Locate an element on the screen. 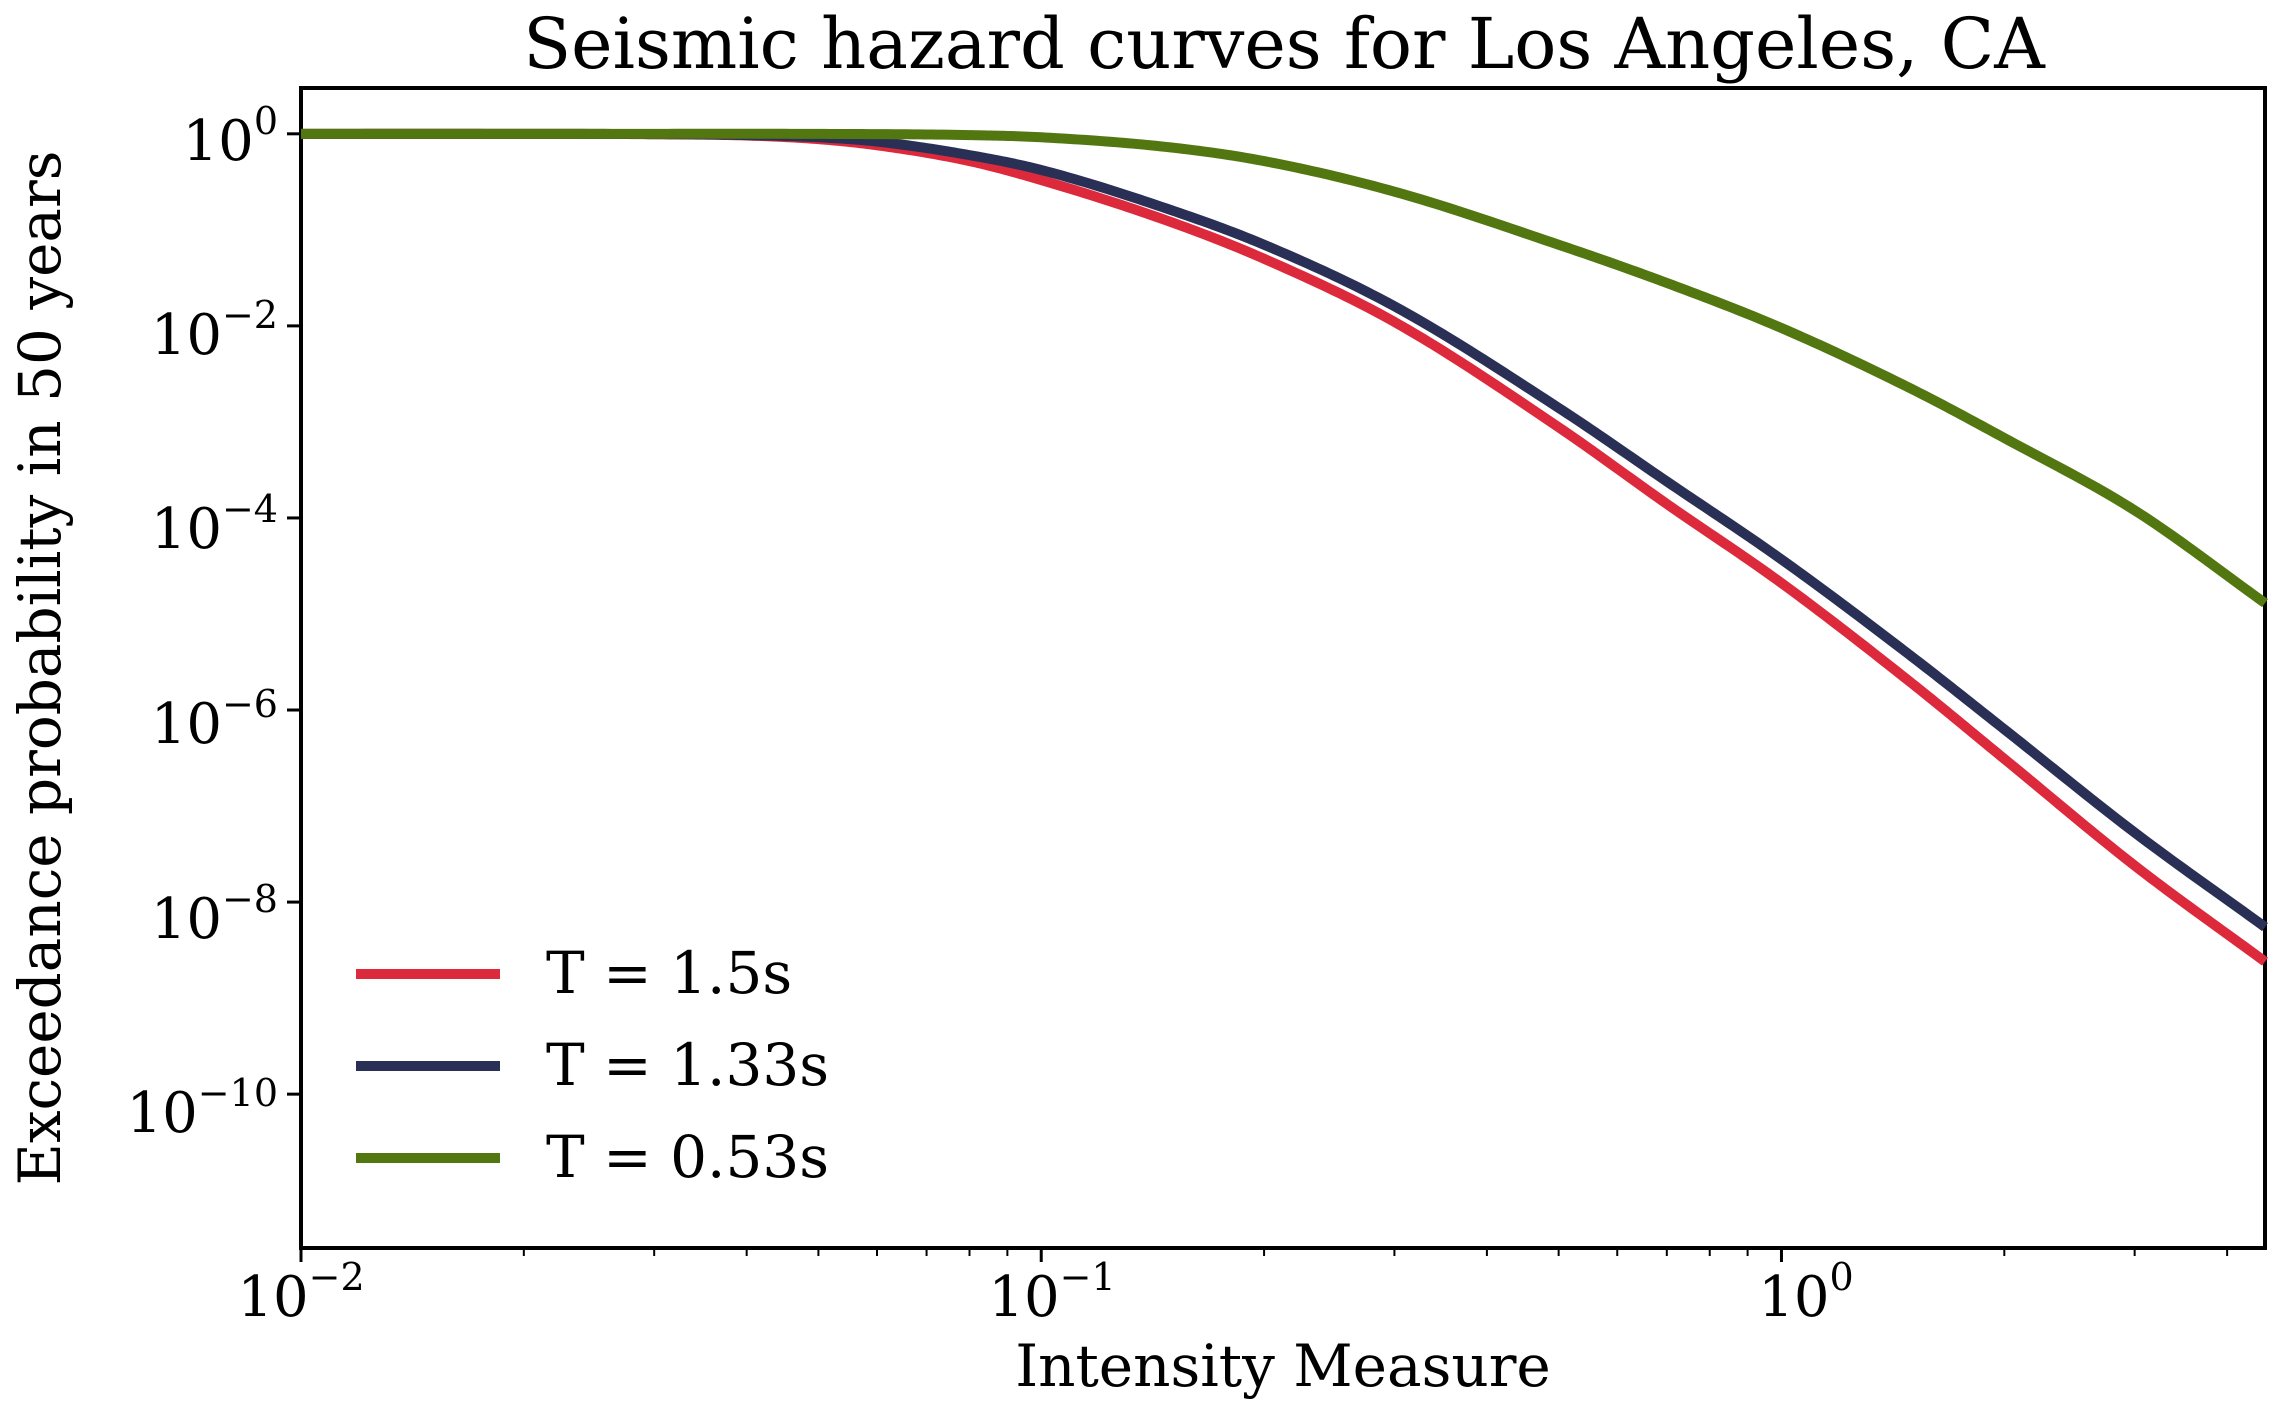 This screenshot has width=2278, height=1402. legend-label: T = 1.33s is located at coordinates (687, 1065).